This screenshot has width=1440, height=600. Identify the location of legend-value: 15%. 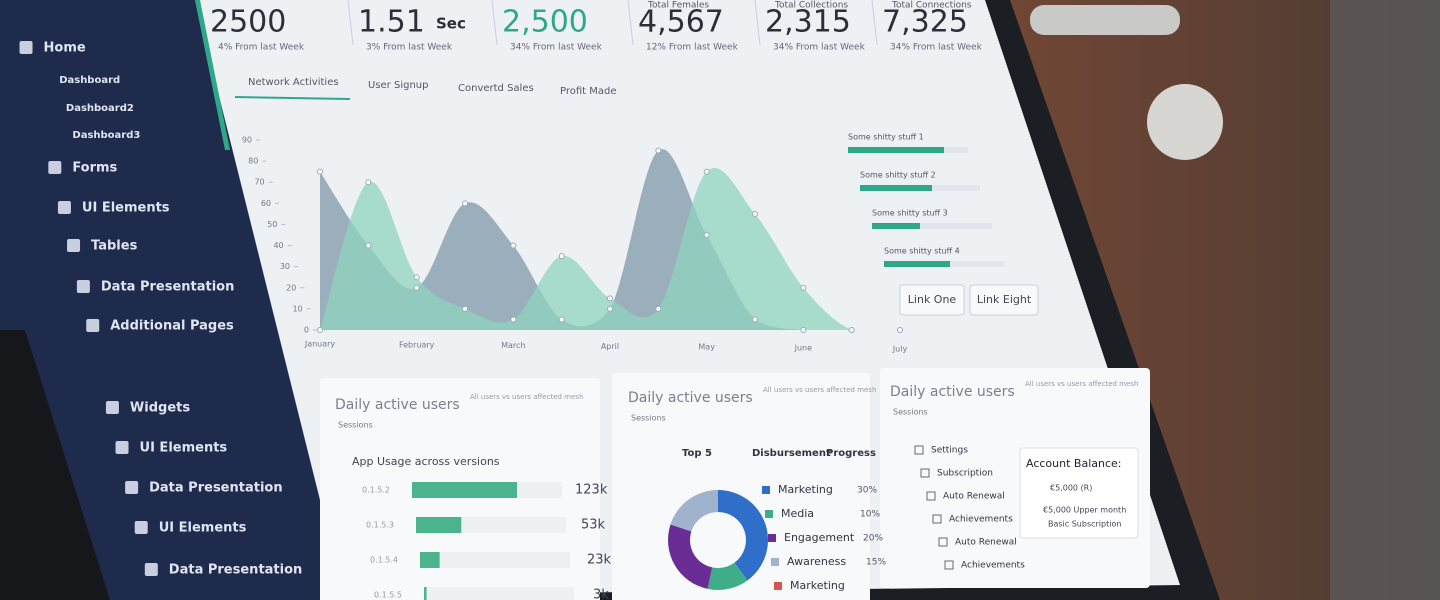
(876, 563).